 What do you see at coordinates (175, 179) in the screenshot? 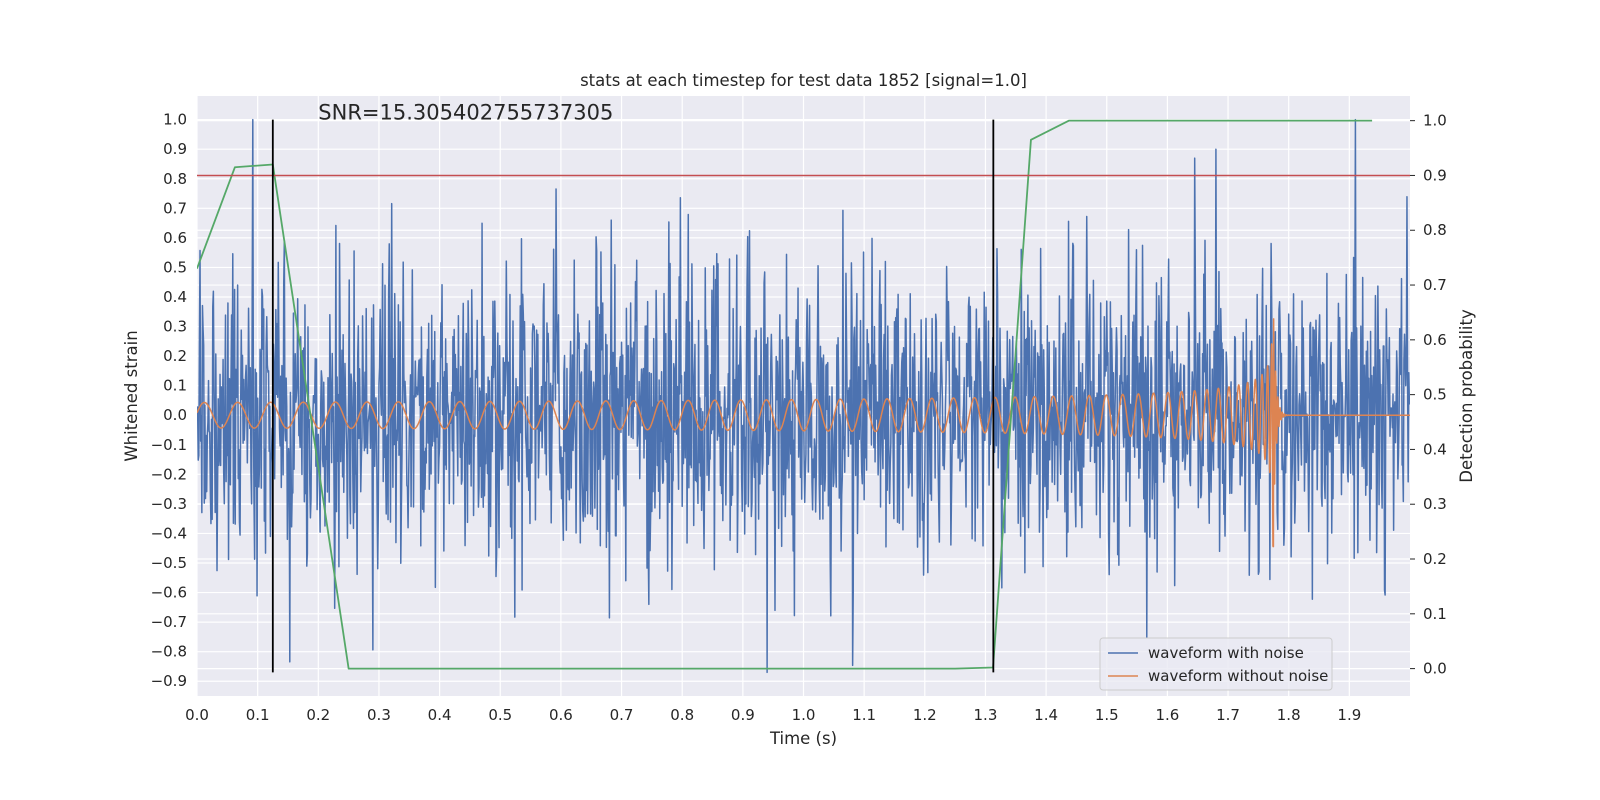
I see `y-tick-label: 0.8` at bounding box center [175, 179].